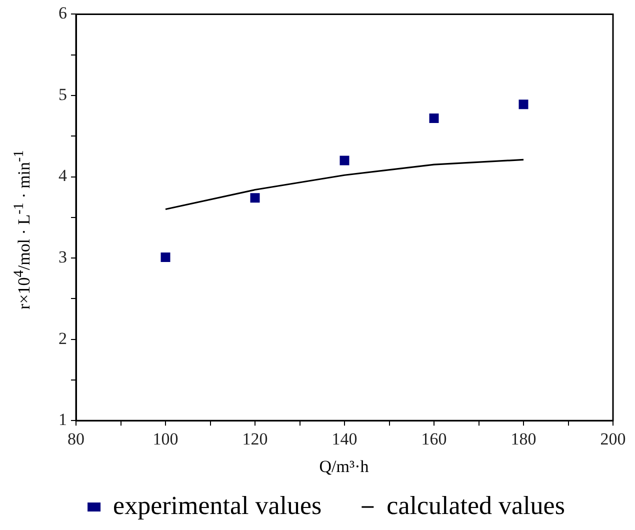 Image resolution: width=635 pixels, height=530 pixels. I want to click on x-tick-label: 140, so click(345, 438).